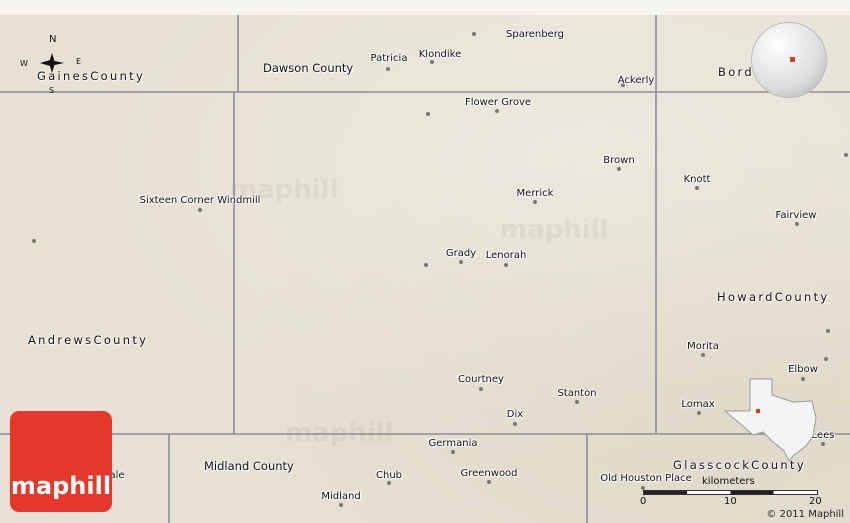  Describe the element at coordinates (341, 496) in the screenshot. I see `place-label: Midland` at that location.